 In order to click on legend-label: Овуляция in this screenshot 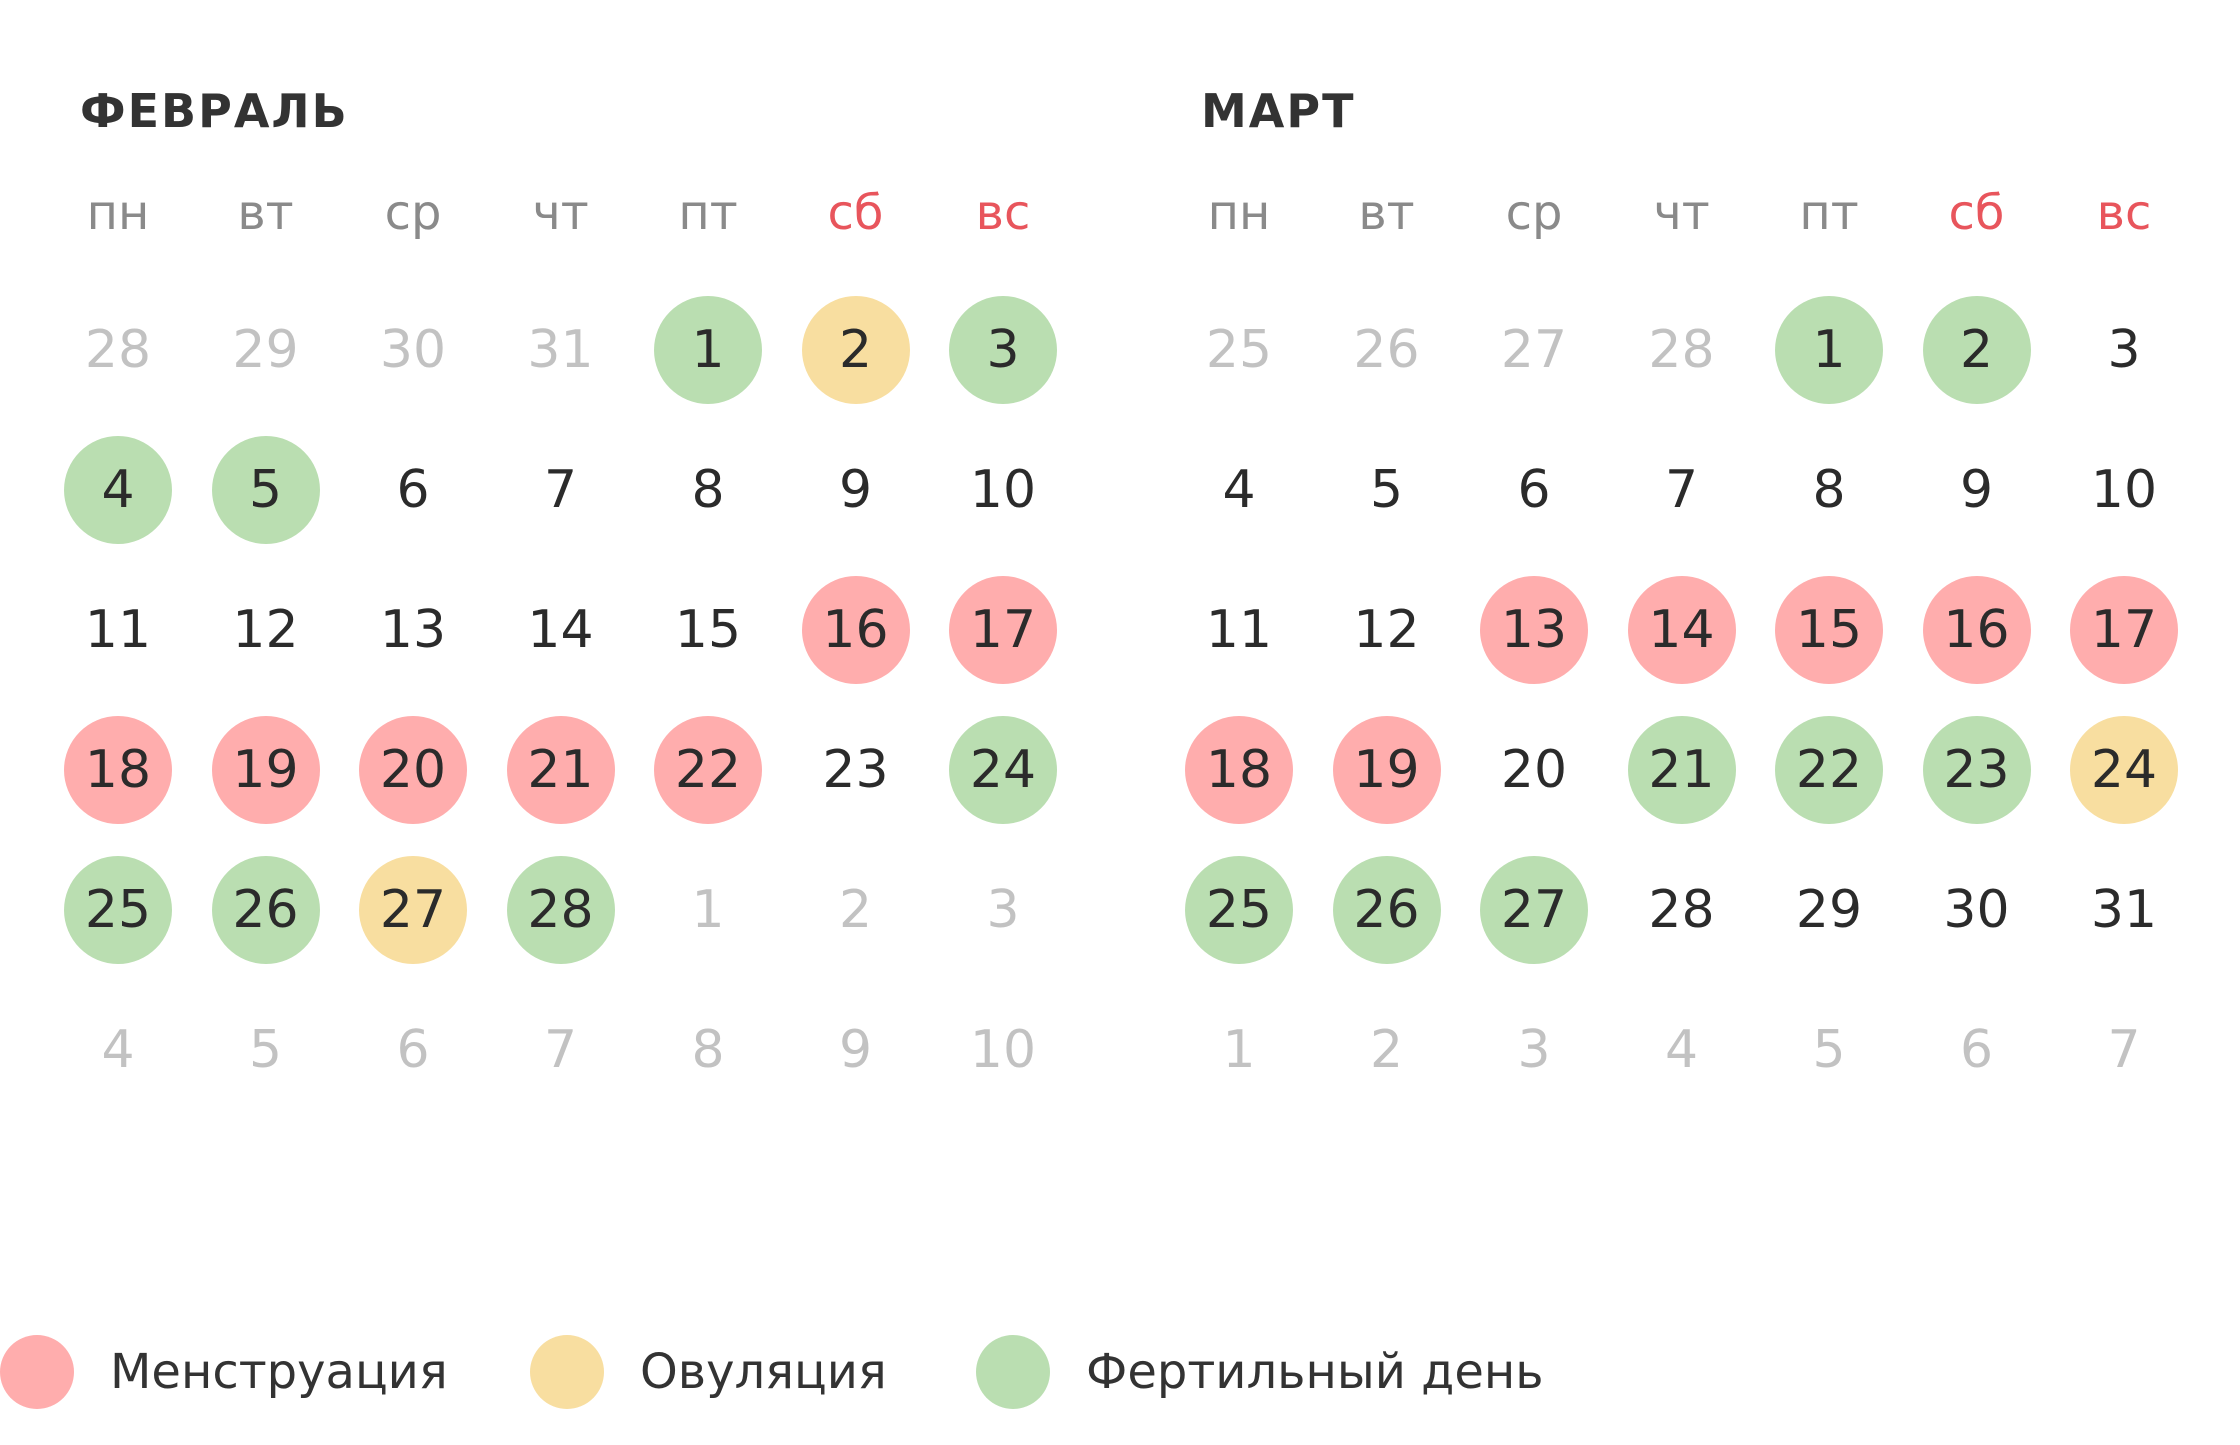, I will do `click(763, 1372)`.